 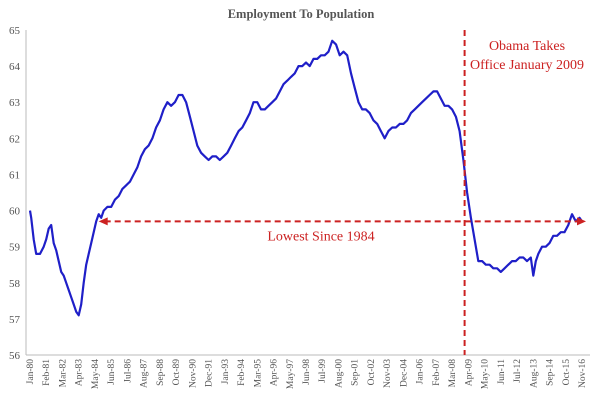 What do you see at coordinates (388, 373) in the screenshot?
I see `x-tick-label: Nov-03` at bounding box center [388, 373].